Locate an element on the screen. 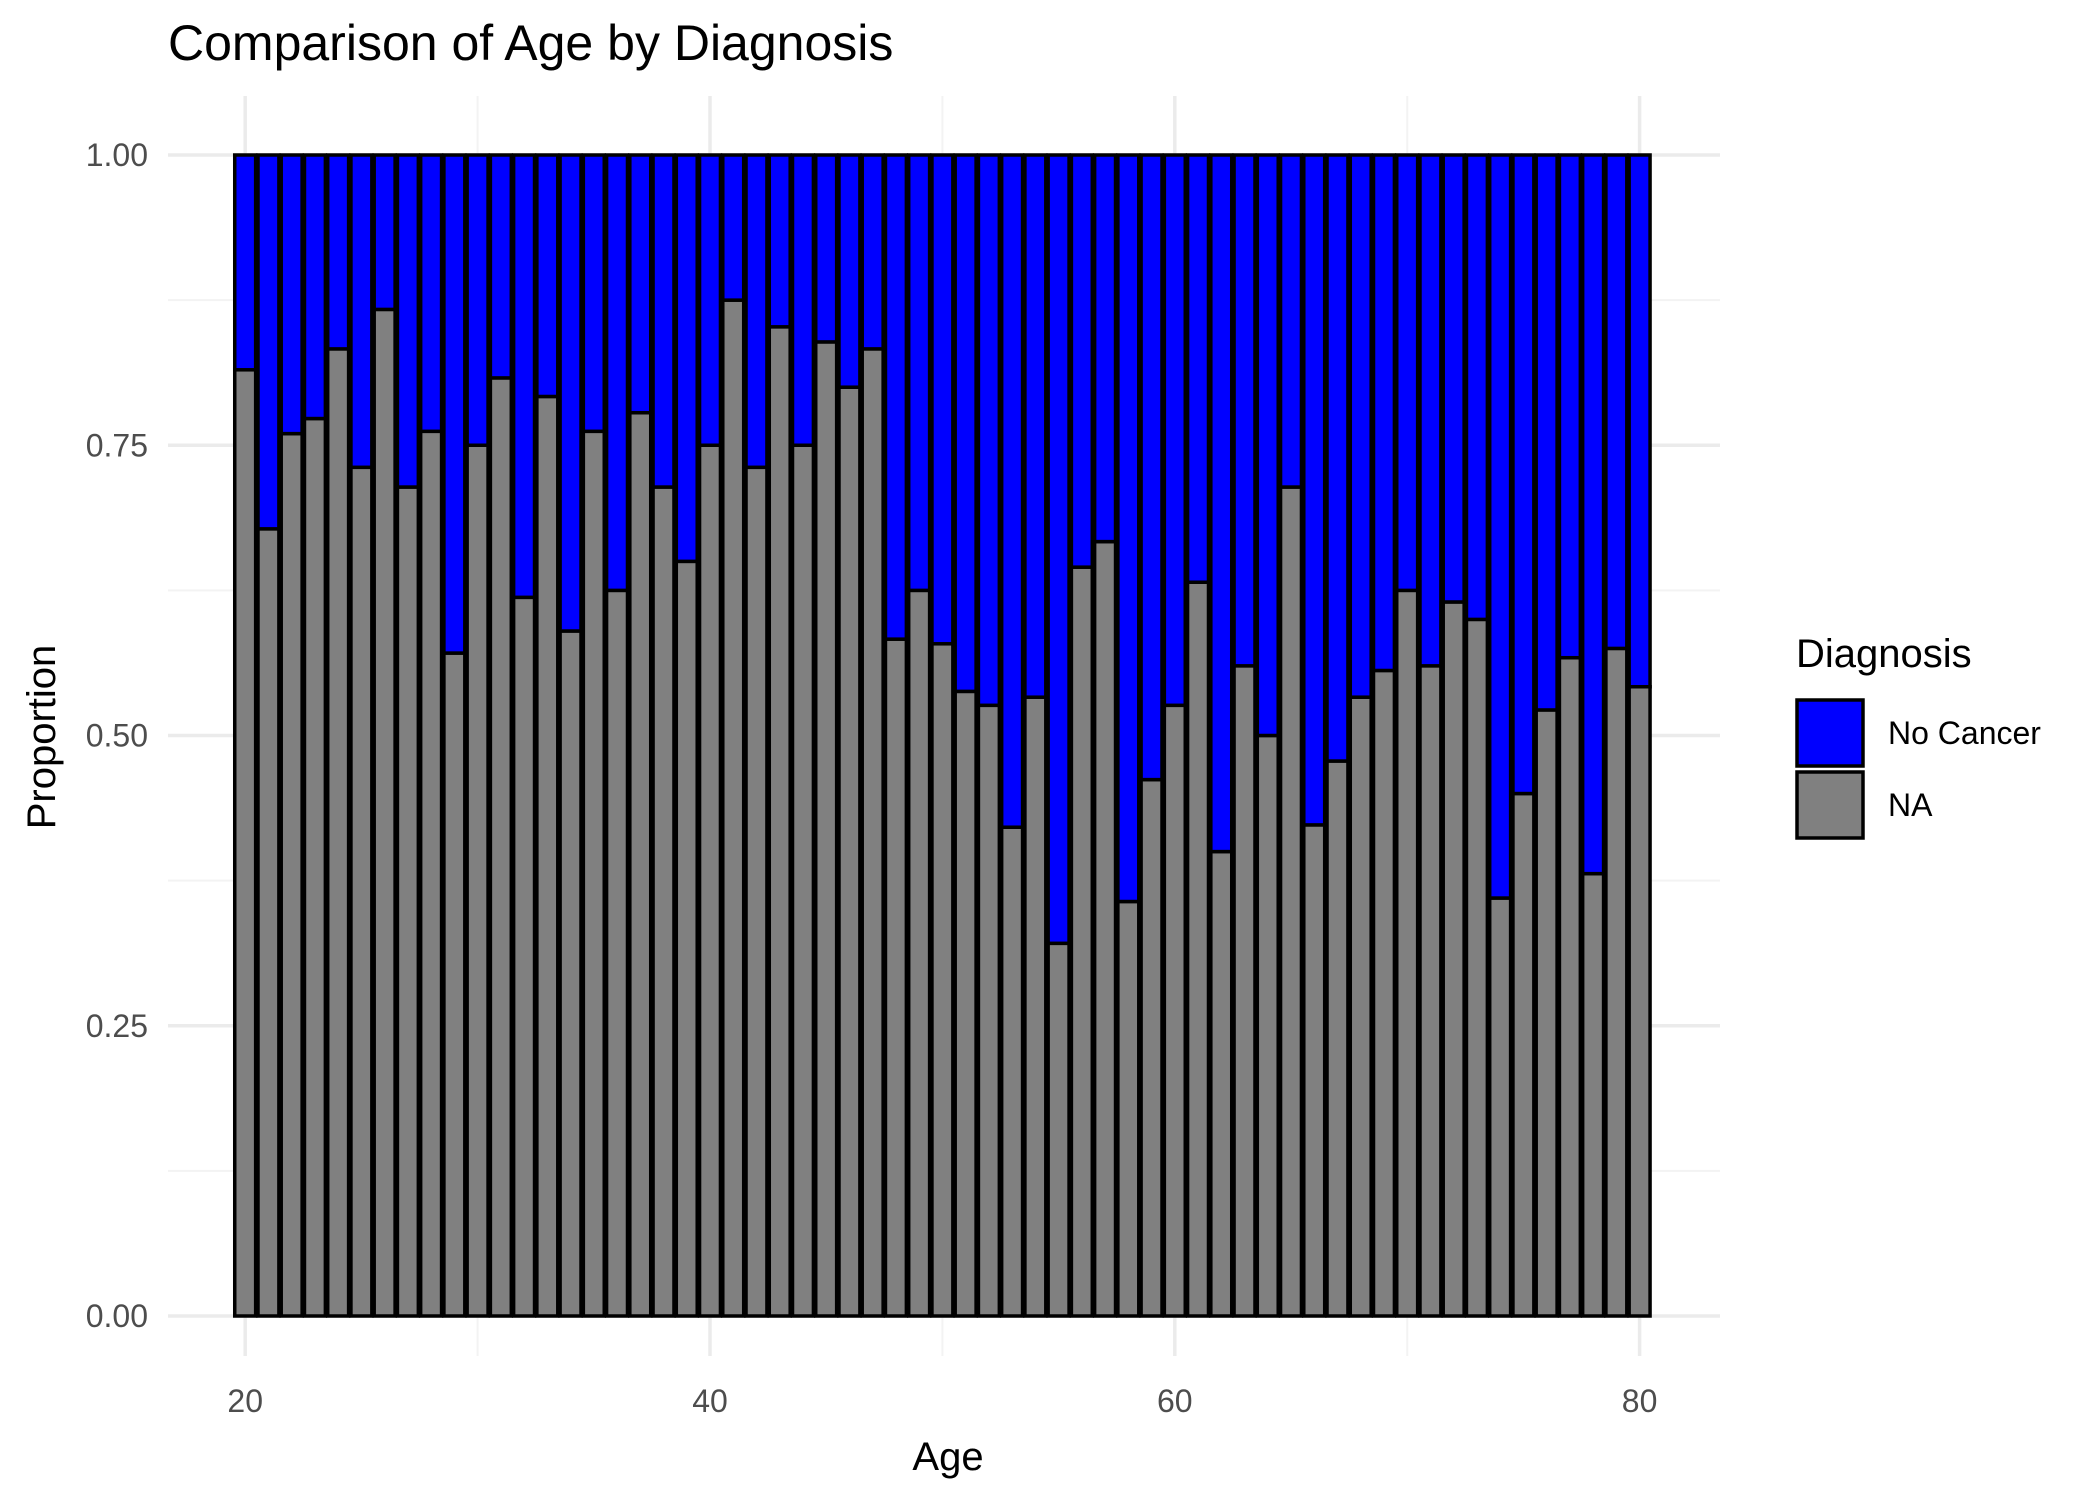 This screenshot has height=1499, width=2100. y-tick-label: 0.50 is located at coordinates (117, 736).